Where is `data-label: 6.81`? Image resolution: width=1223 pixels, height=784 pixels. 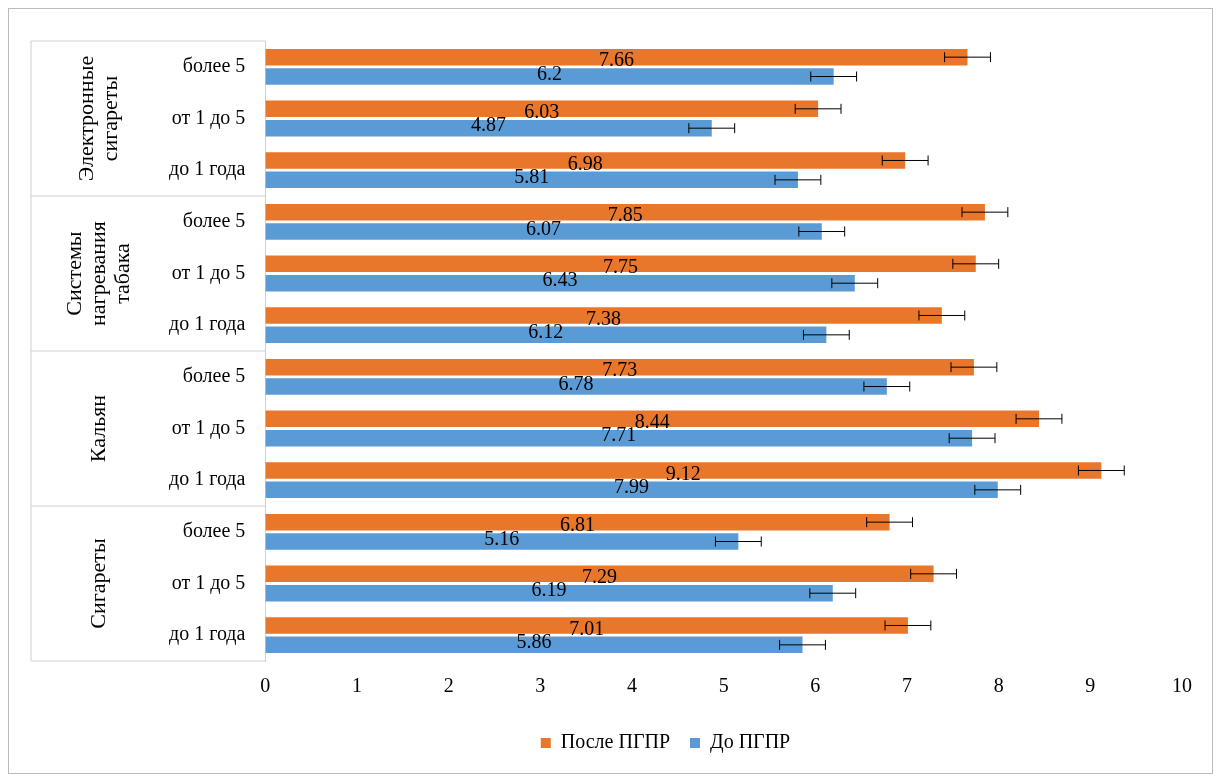
data-label: 6.81 is located at coordinates (577, 524).